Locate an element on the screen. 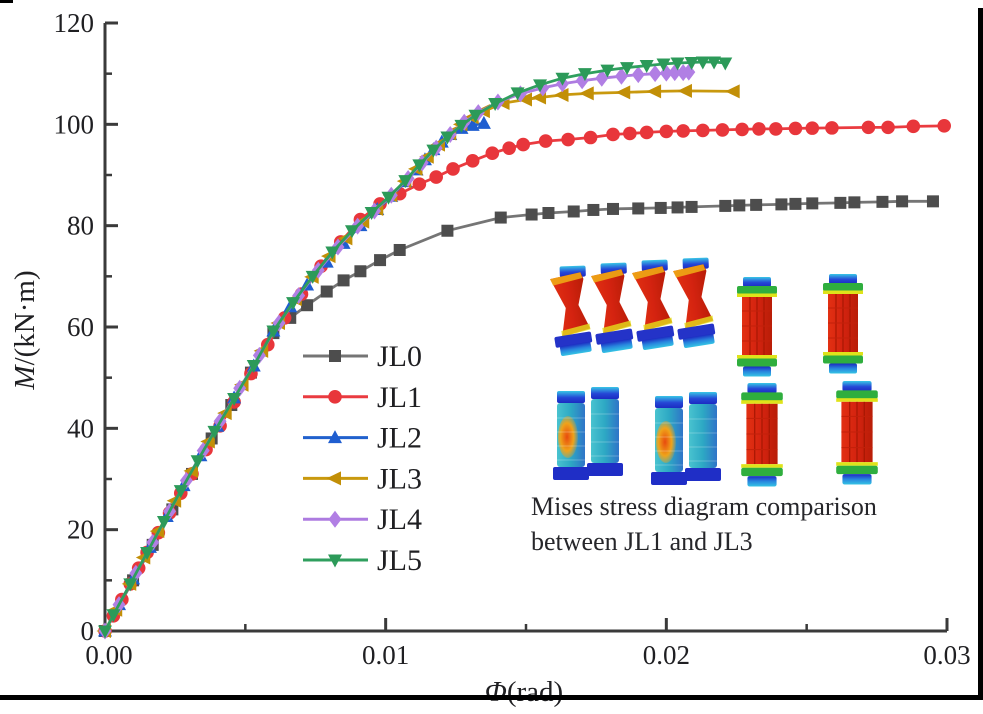 The height and width of the screenshot is (714, 983). legend-label-JL1: JL1 is located at coordinates (399, 397).